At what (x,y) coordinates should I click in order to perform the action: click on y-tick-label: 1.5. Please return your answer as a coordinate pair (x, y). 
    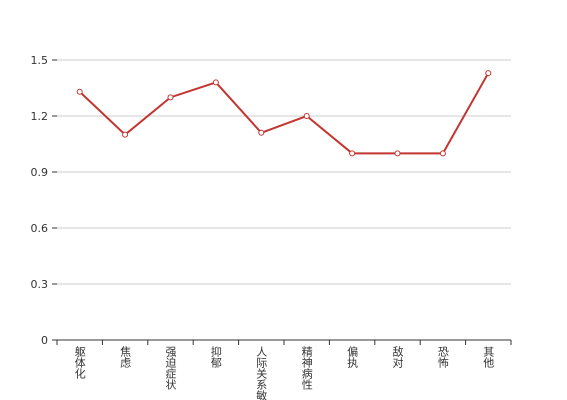
    Looking at the image, I should click on (40, 60).